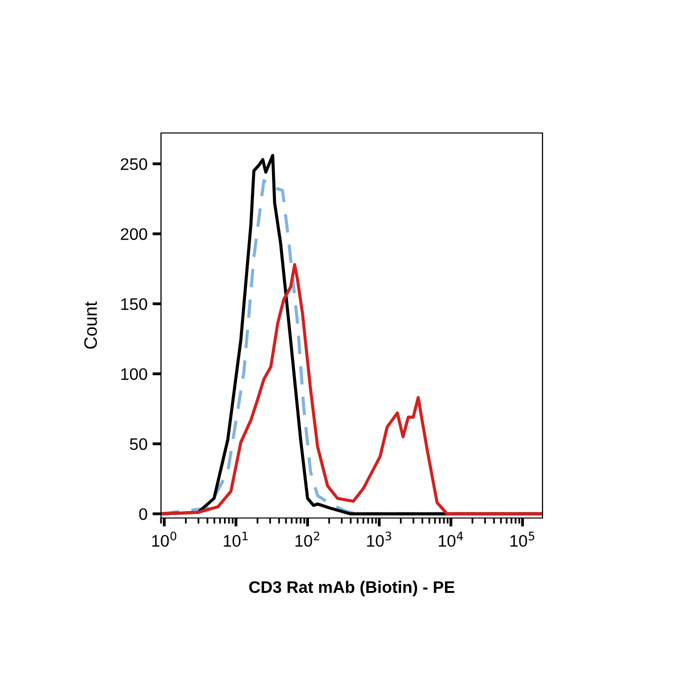 The width and height of the screenshot is (700, 700). What do you see at coordinates (308, 539) in the screenshot?
I see `x-tick-label: 10$^{2}$` at bounding box center [308, 539].